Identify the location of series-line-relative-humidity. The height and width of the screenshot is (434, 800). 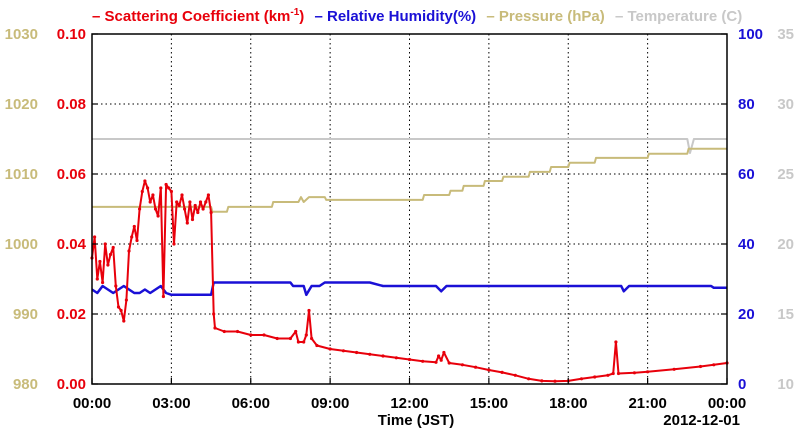
(409, 289).